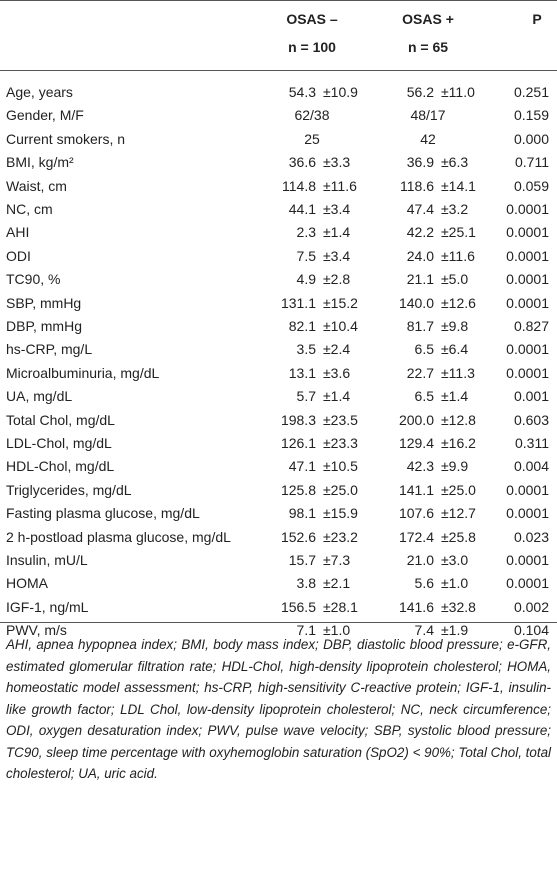  Describe the element at coordinates (118, 536) in the screenshot. I see `row-label: 2 h-postload plasma glucose, mg/dL` at that location.